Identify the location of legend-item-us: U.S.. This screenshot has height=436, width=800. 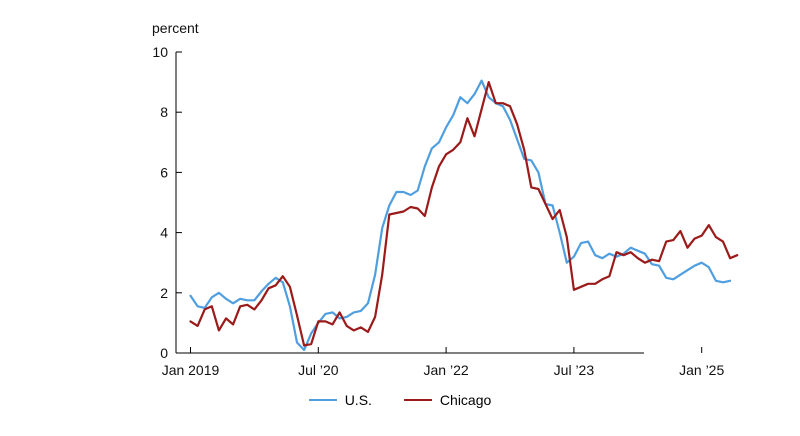
(340, 400).